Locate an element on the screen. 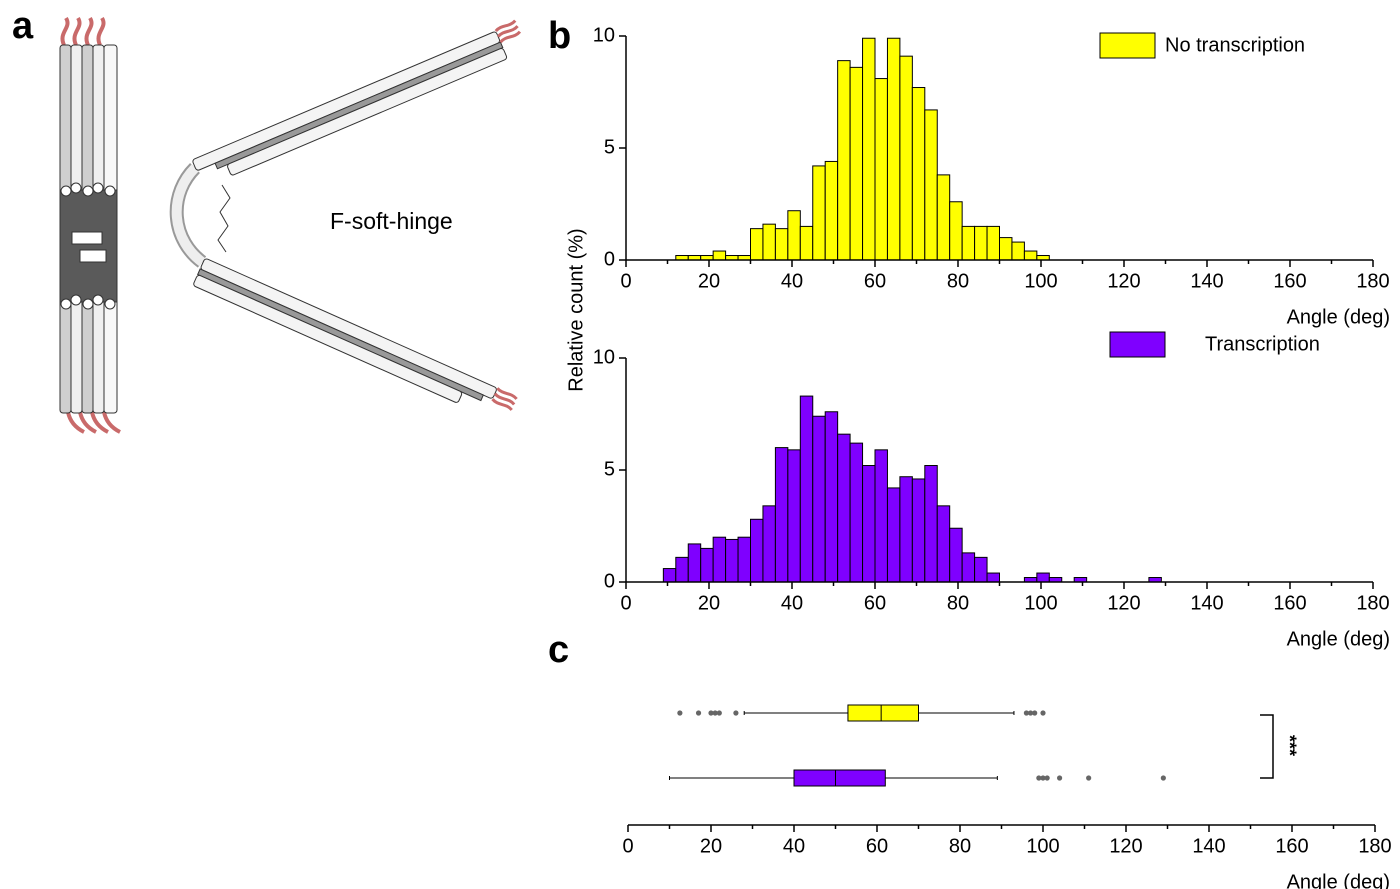  panel-label: a is located at coordinates (23, 26).